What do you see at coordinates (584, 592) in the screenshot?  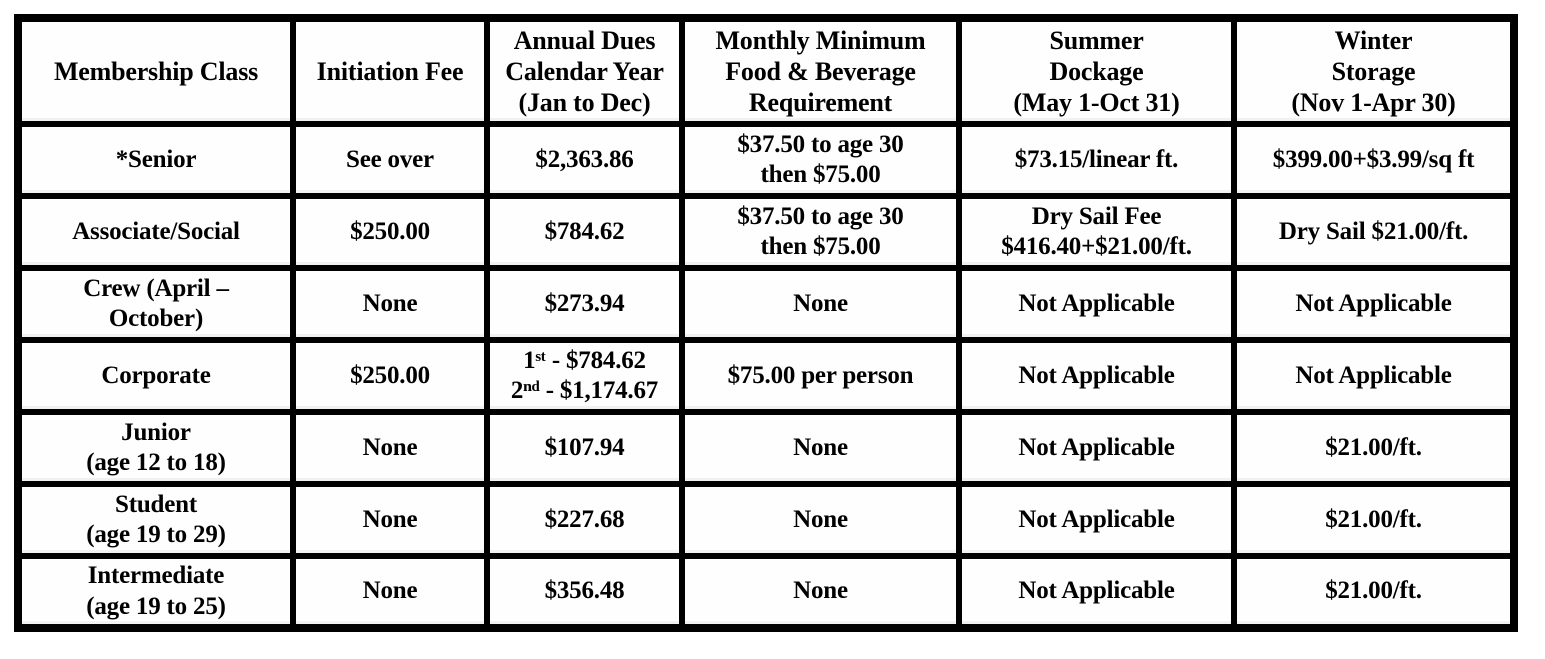 I see `table-cell: $356.48` at bounding box center [584, 592].